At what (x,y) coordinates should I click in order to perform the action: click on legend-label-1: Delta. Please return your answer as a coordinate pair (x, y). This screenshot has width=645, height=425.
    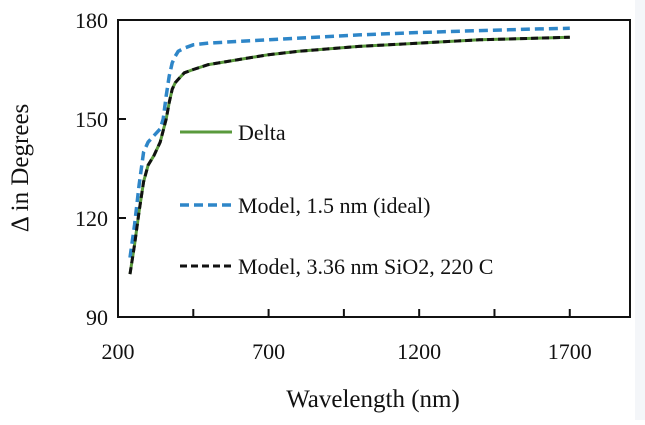
    Looking at the image, I should click on (262, 132).